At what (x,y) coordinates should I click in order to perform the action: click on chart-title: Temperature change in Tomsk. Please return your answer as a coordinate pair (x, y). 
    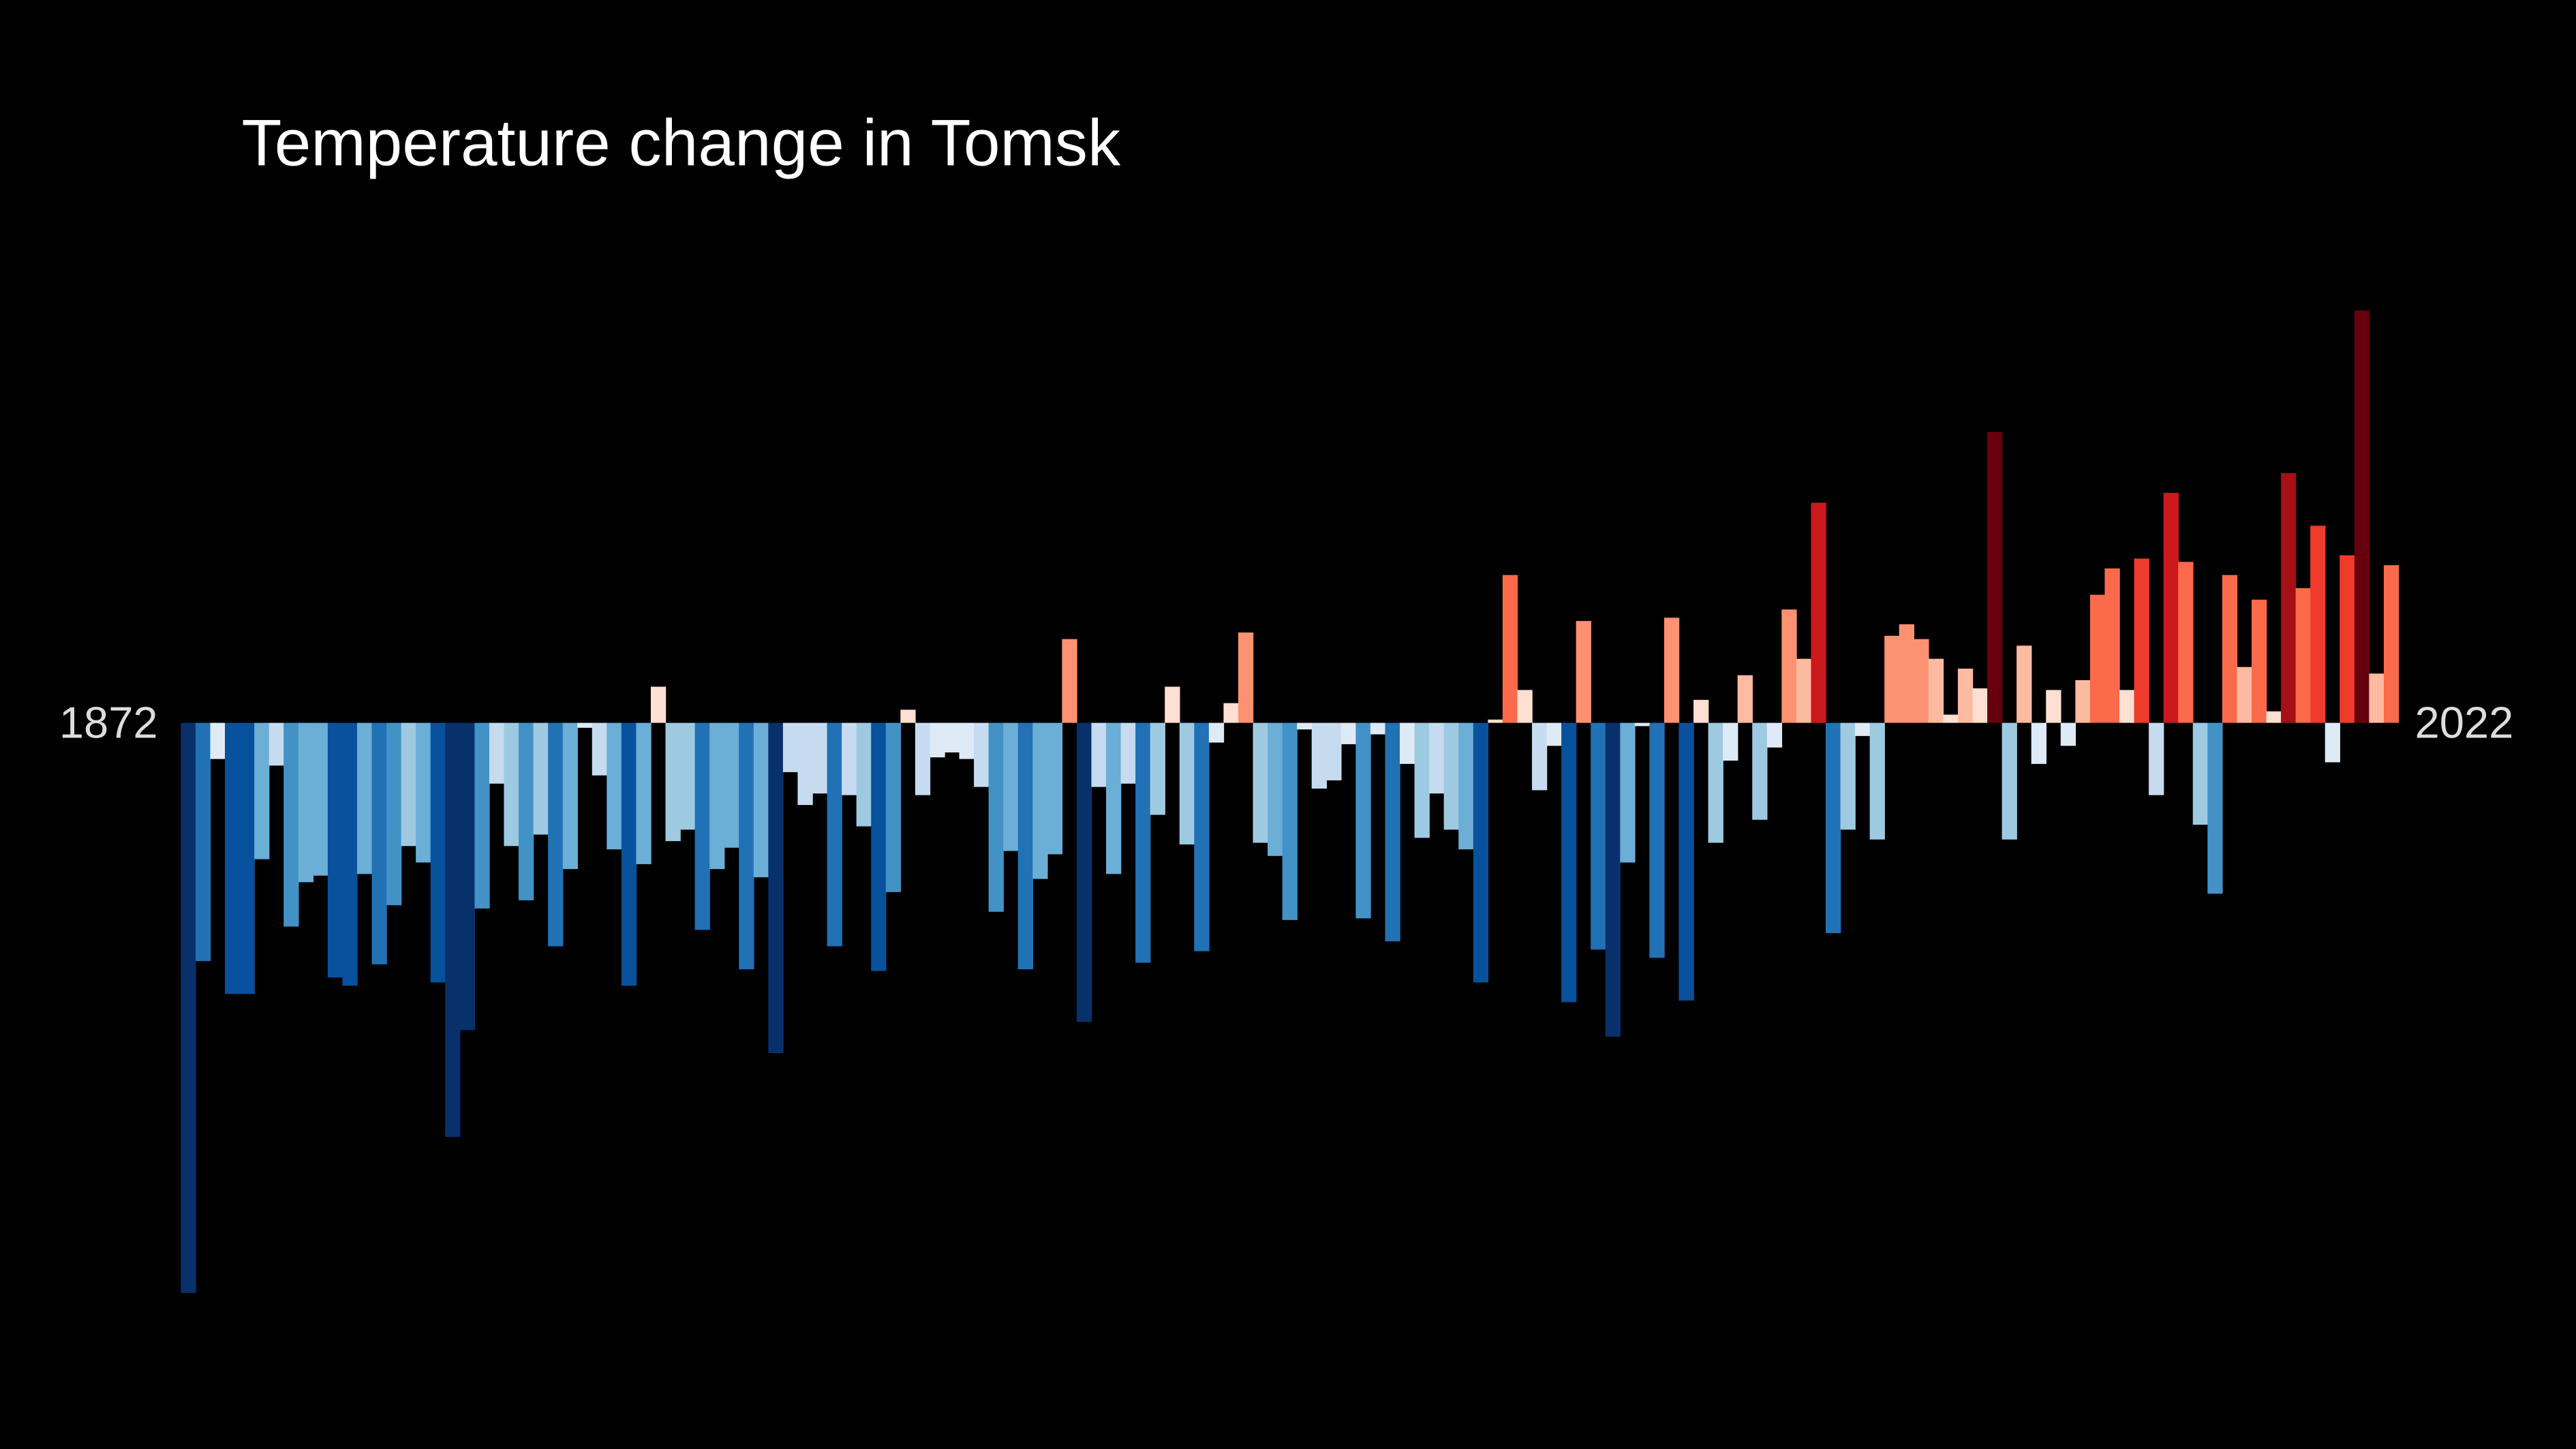
    Looking at the image, I should click on (681, 142).